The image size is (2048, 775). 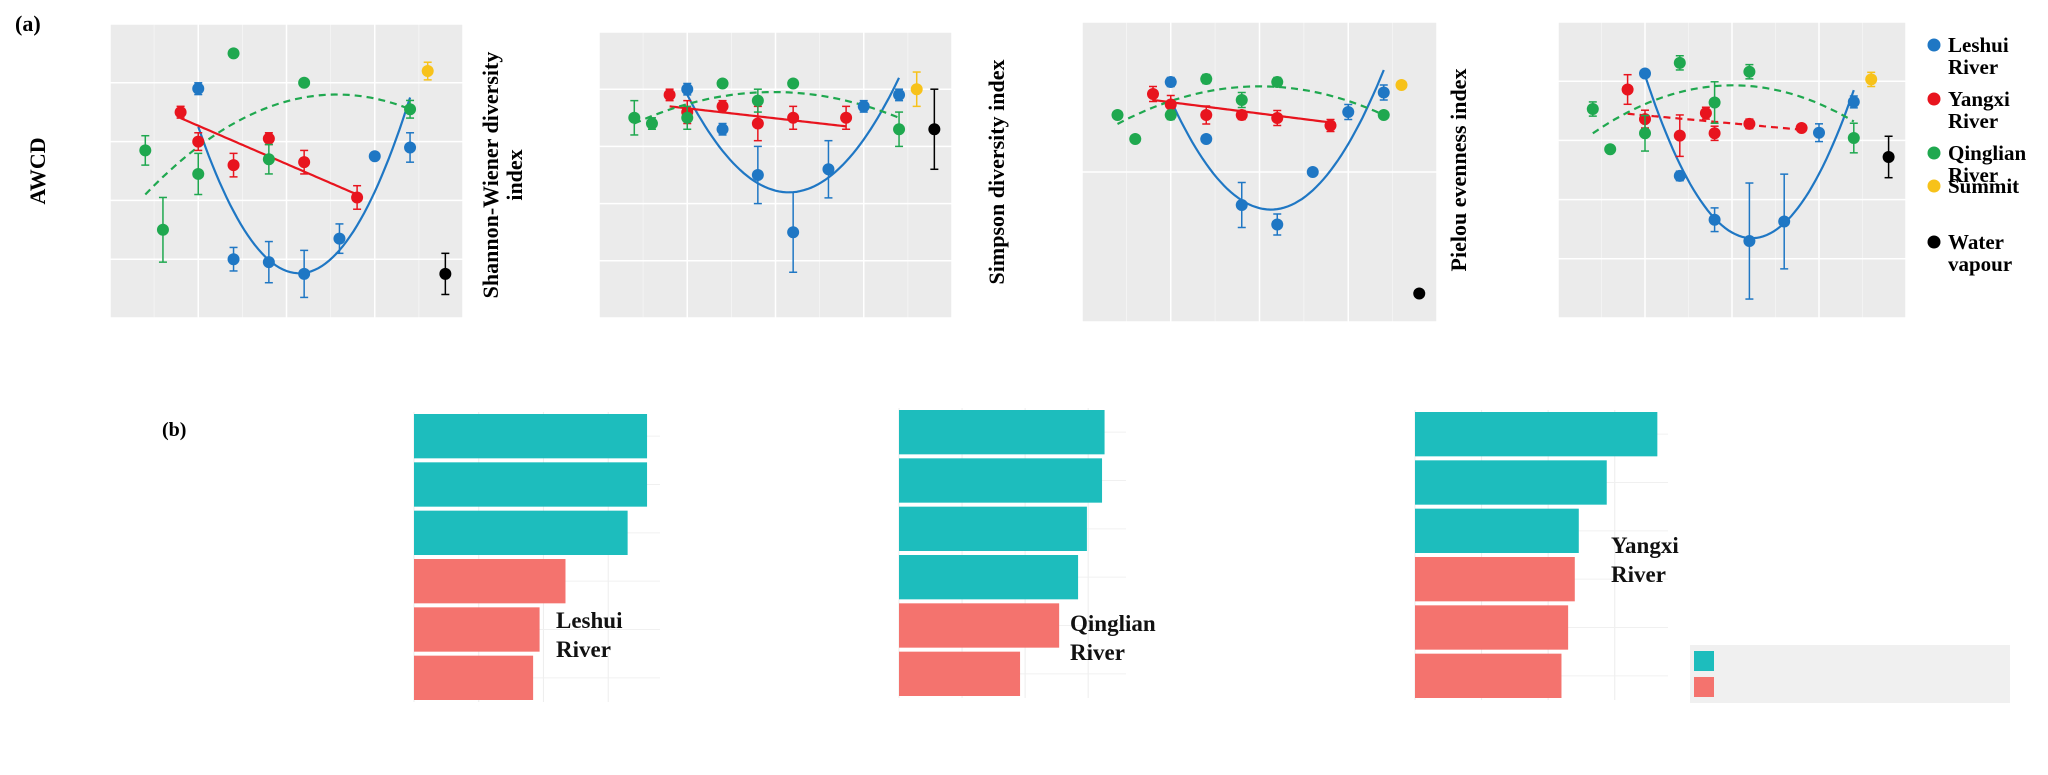 I want to click on scatter-panel-1: AWCD, so click(x=244, y=171).